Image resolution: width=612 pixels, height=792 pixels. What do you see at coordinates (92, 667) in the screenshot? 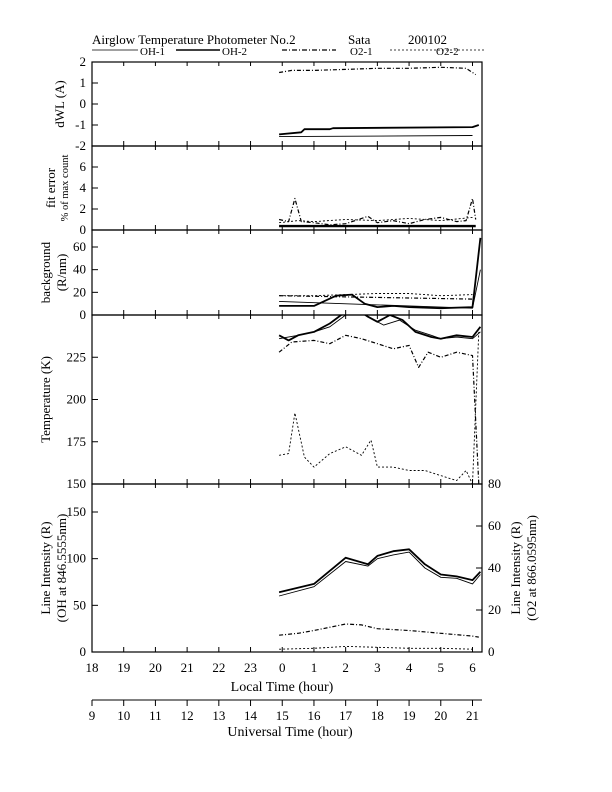
I see `local-time-tick-label: 18` at bounding box center [92, 667].